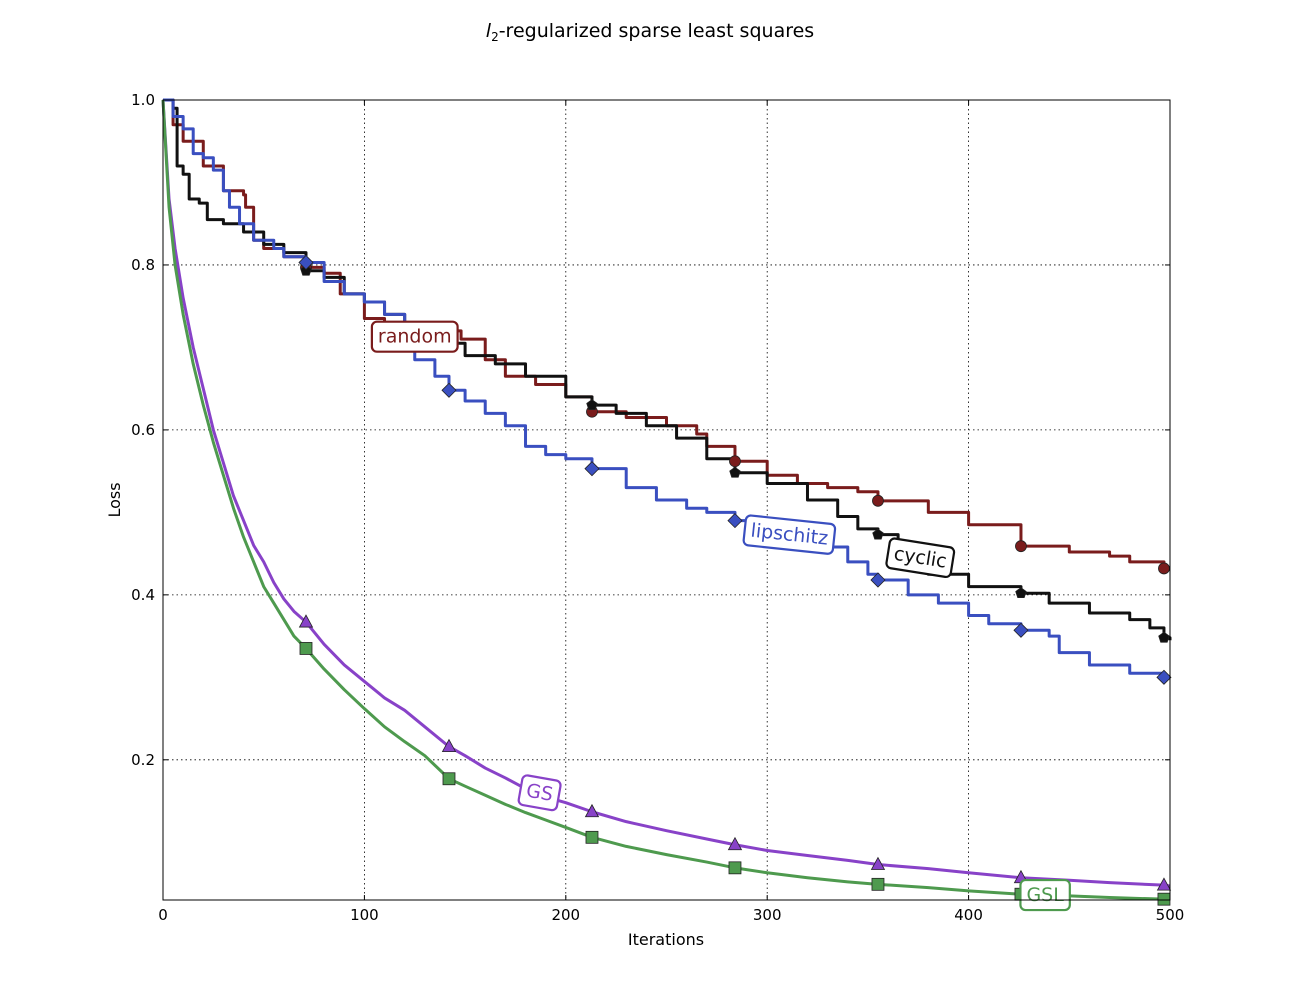  What do you see at coordinates (489, 31) in the screenshot?
I see `chart-title-main: l` at bounding box center [489, 31].